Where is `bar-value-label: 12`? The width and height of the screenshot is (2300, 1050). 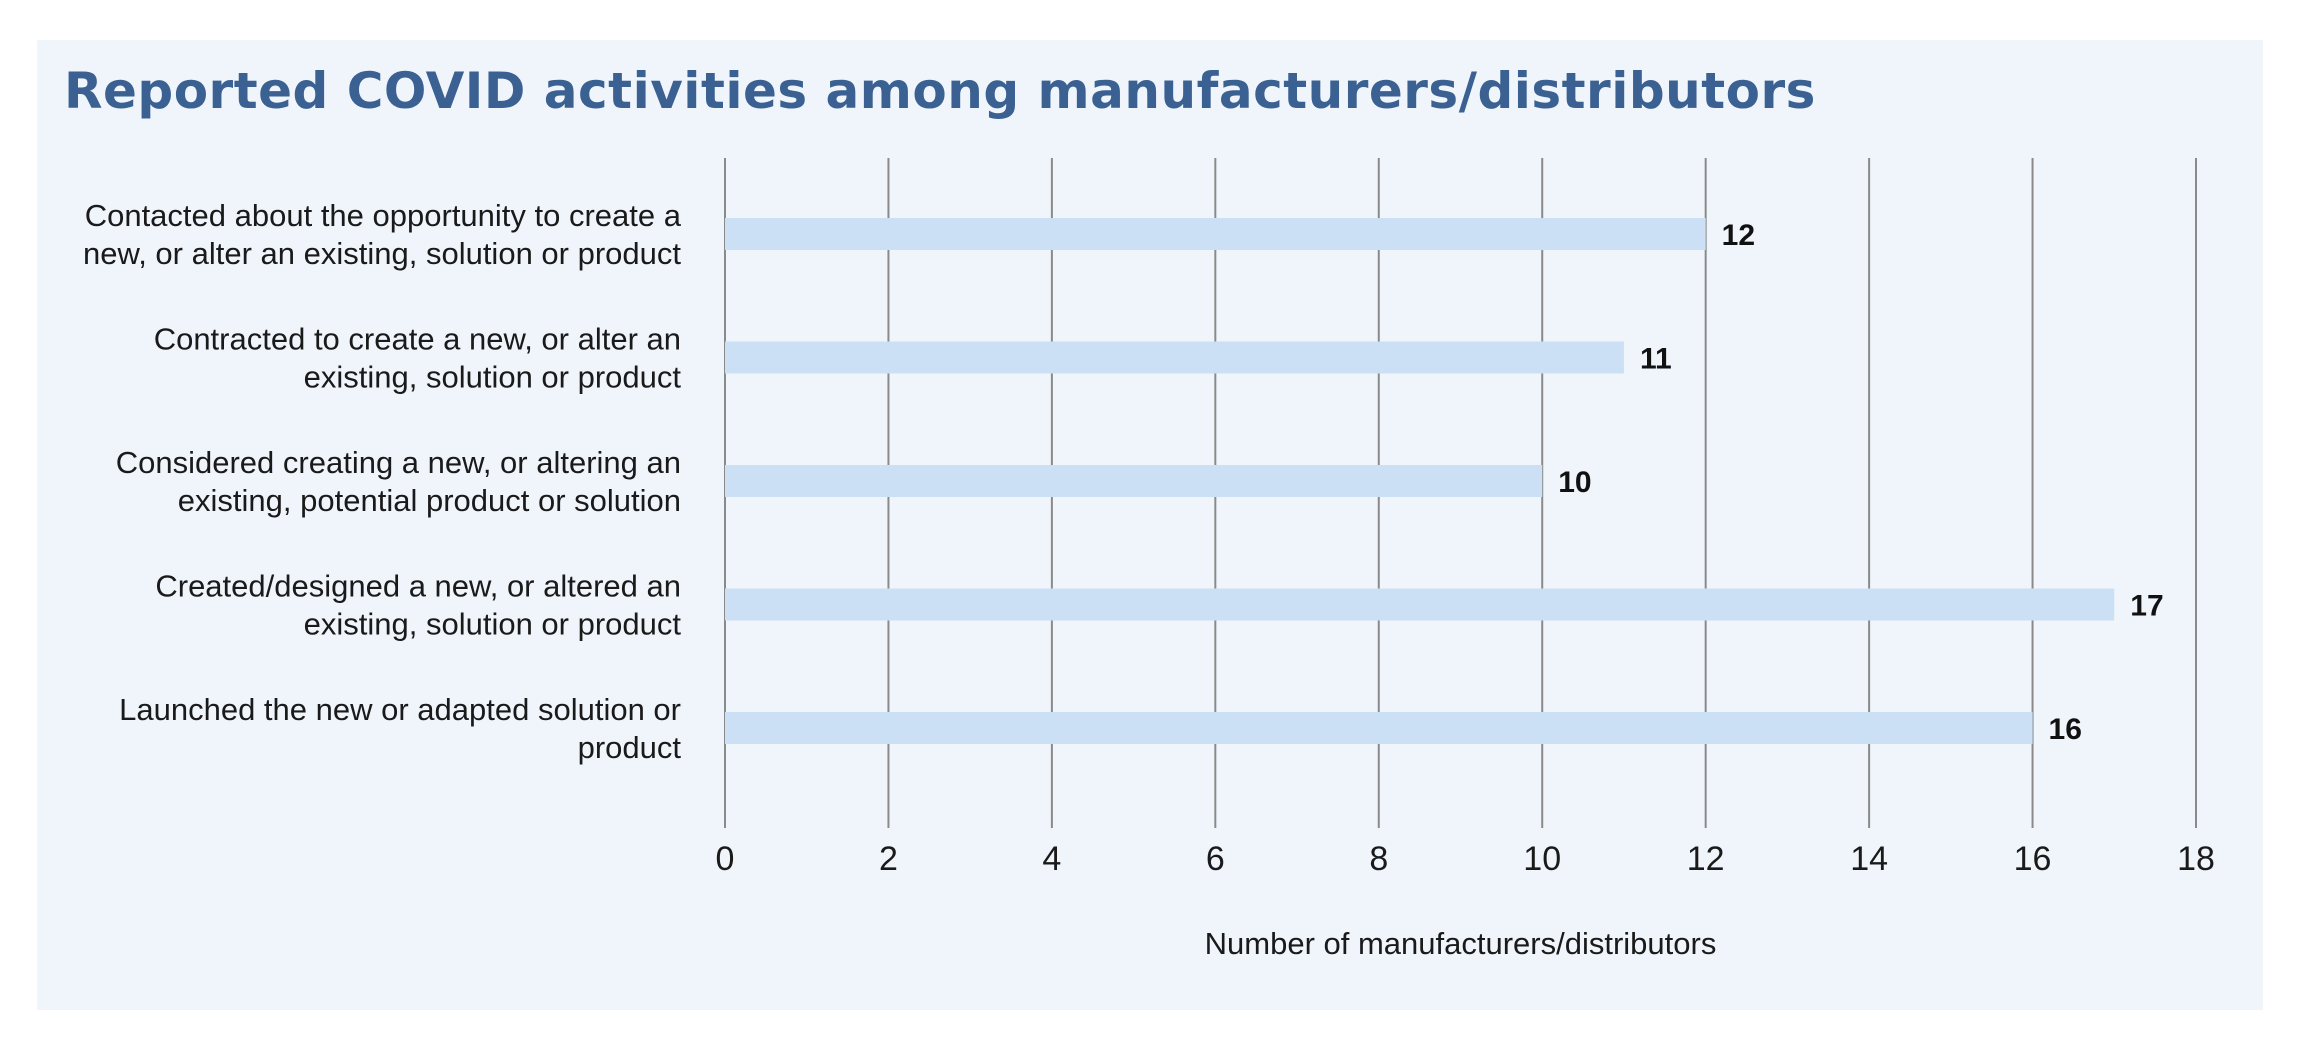 bar-value-label: 12 is located at coordinates (1738, 235).